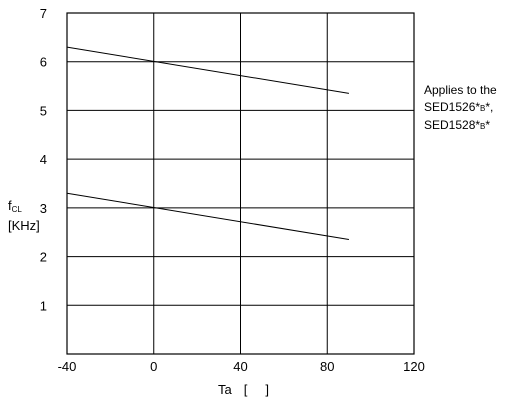  Describe the element at coordinates (43, 13) in the screenshot. I see `y-tick-label: 7` at that location.